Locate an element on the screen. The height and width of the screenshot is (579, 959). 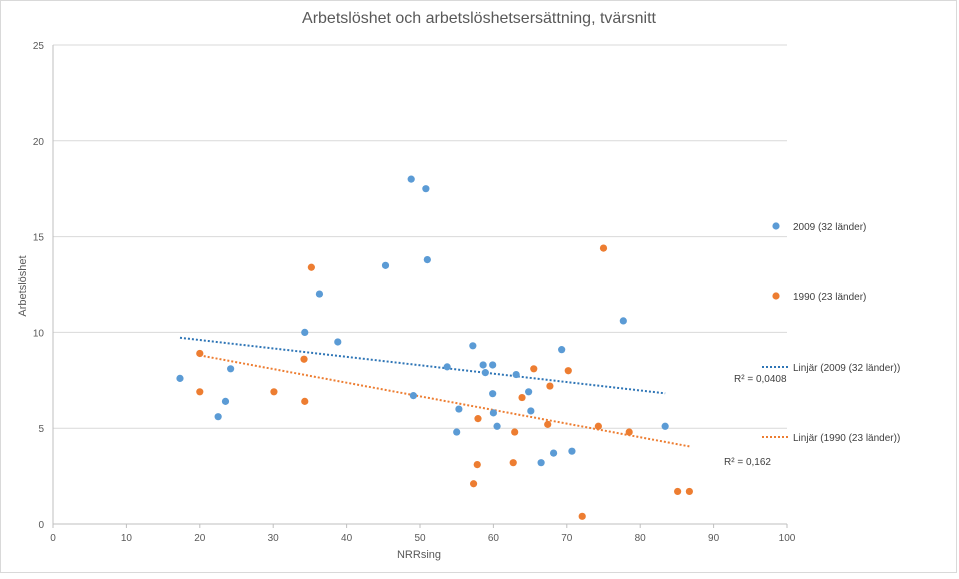
y-tick-label-0: 0 is located at coordinates (41, 525).